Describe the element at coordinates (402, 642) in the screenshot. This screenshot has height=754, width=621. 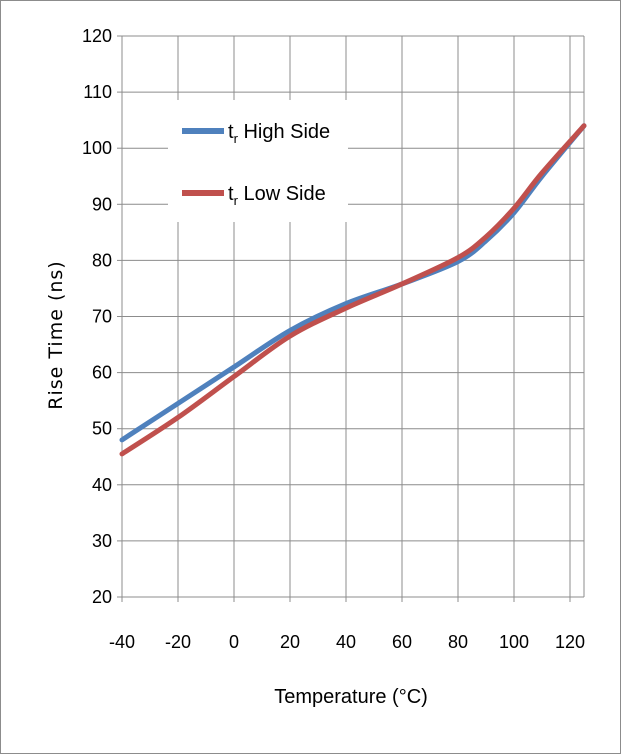
I see `x-tick-label: 60` at that location.